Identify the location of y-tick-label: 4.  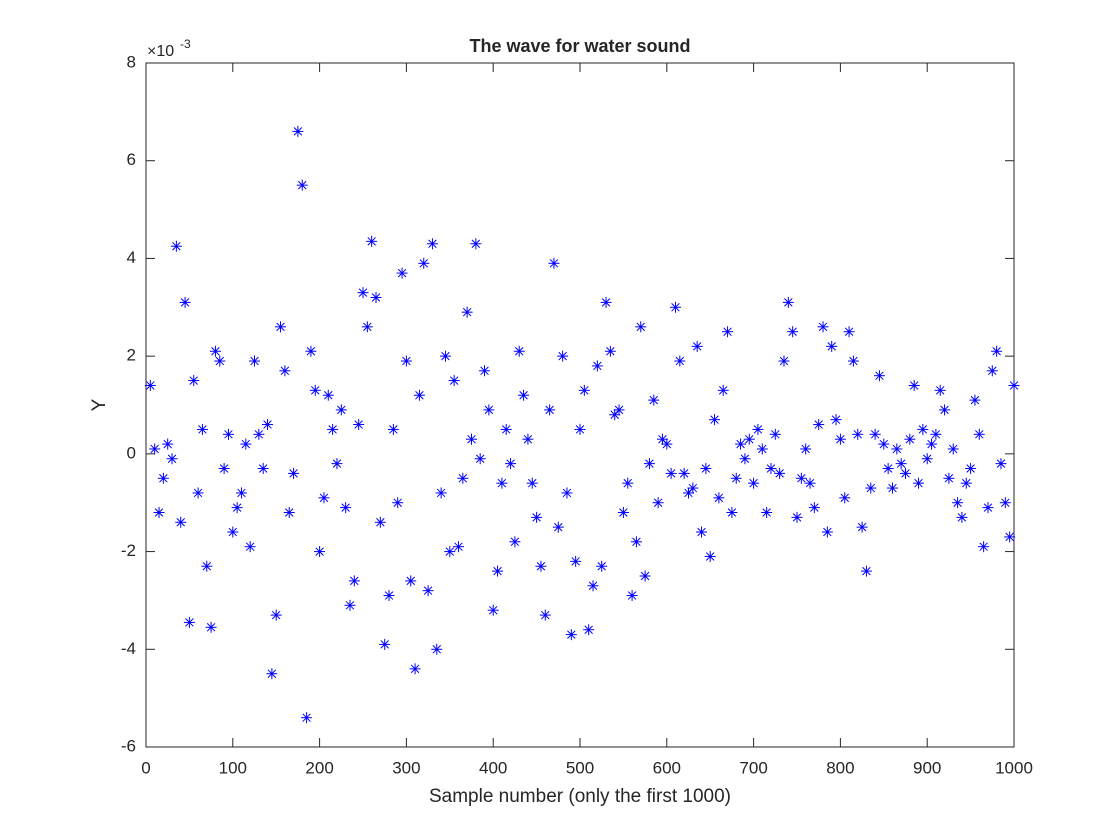
(131, 257).